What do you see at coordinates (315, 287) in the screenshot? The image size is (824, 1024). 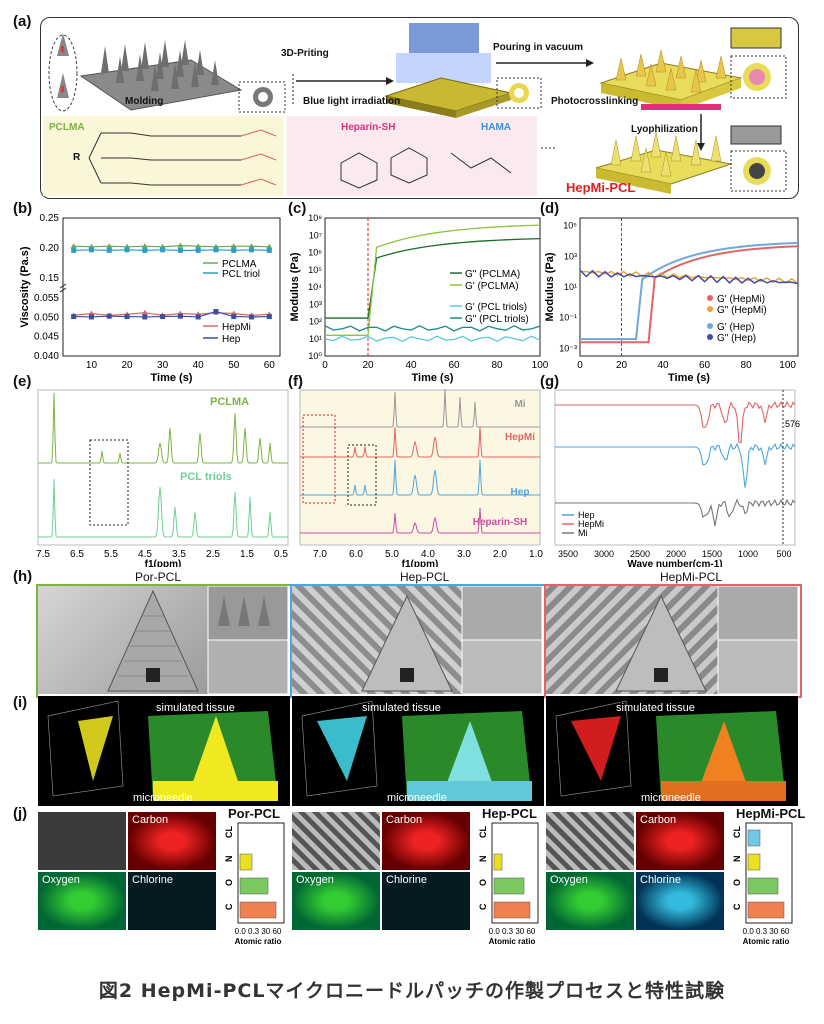 I see `y-tick-label: 10⁴` at bounding box center [315, 287].